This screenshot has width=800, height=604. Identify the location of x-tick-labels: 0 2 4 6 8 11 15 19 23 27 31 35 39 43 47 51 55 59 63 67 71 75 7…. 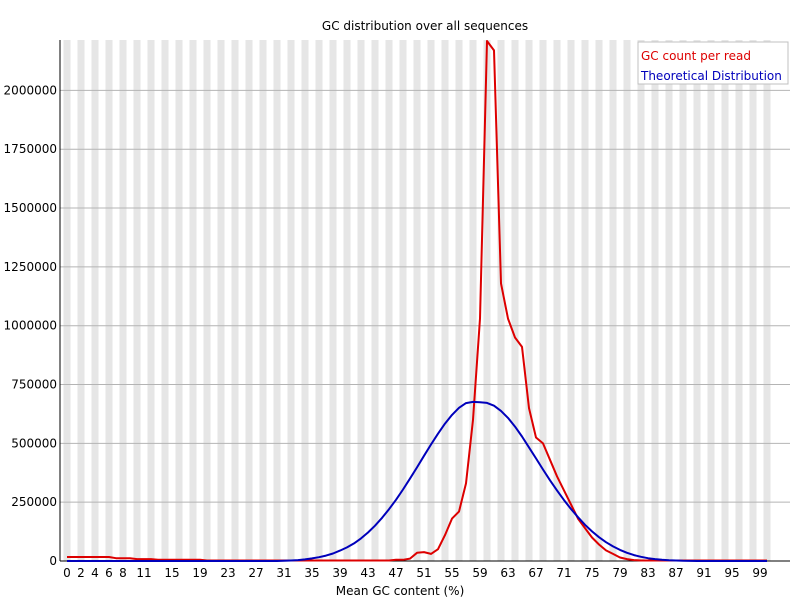
(415, 573).